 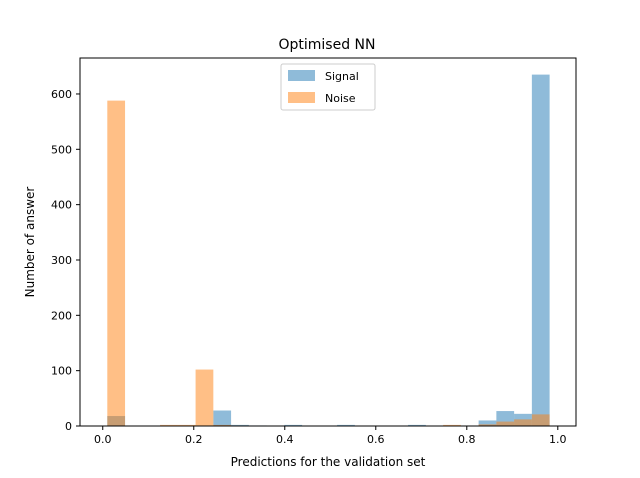 I want to click on y-tick-label: 600, so click(x=61, y=94).